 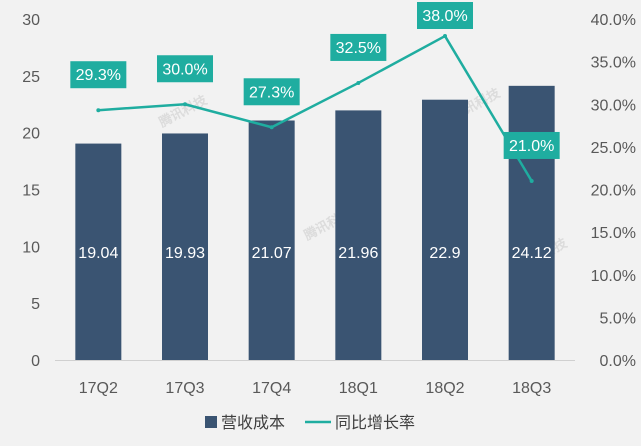 I want to click on x-tick-label: 18Q3, so click(x=531, y=388).